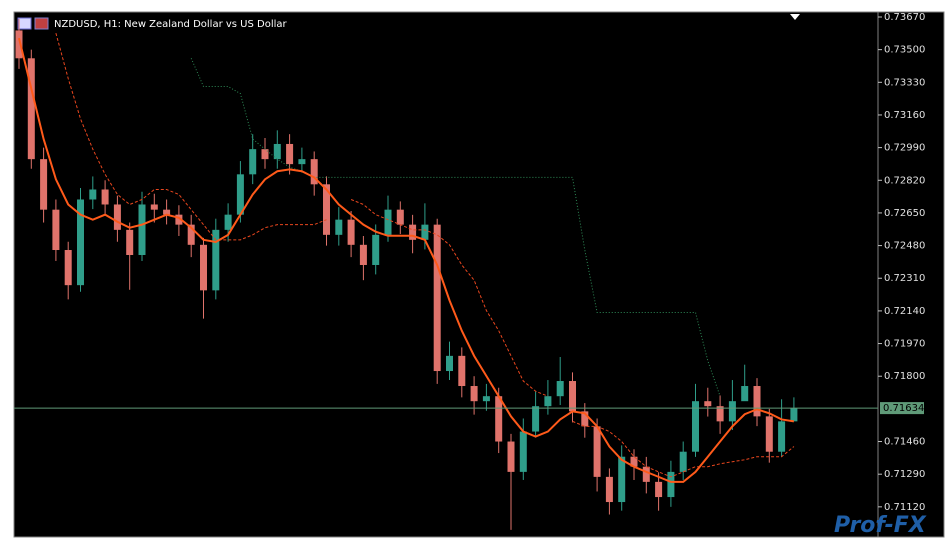 Image resolution: width=947 pixels, height=543 pixels. What do you see at coordinates (904, 442) in the screenshot?
I see `y-tick-label: 0.71460` at bounding box center [904, 442].